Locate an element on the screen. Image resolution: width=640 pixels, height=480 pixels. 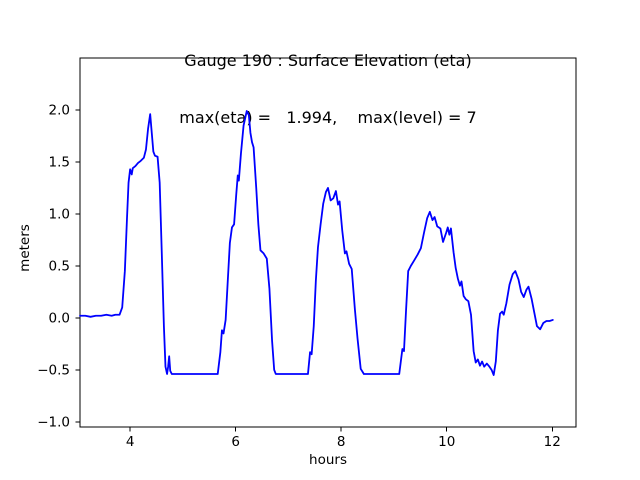
y-tick-label: 0.5 is located at coordinates (59, 267).